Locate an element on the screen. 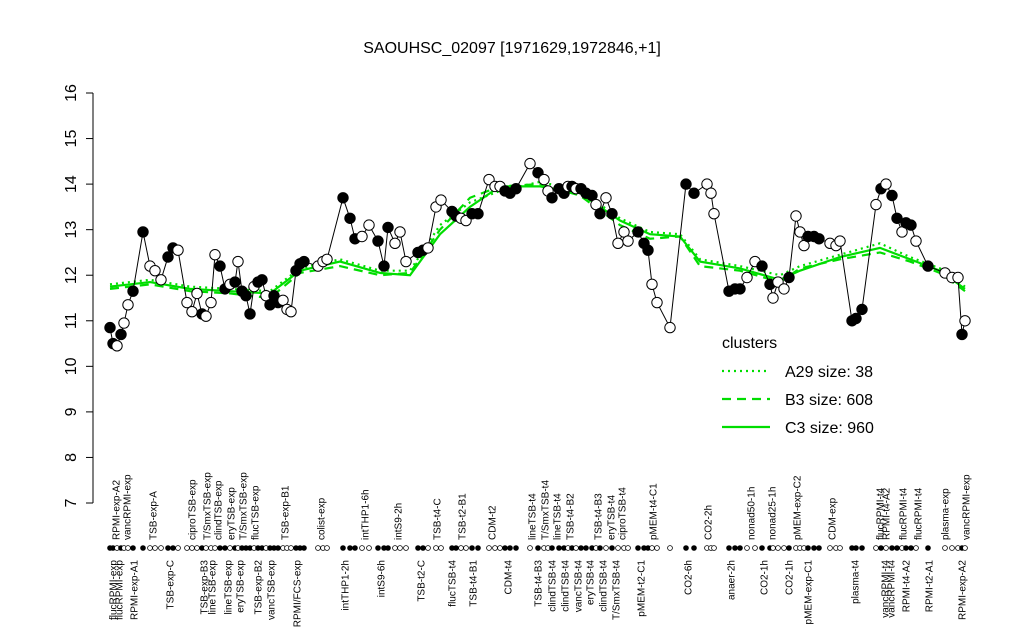 This screenshot has height=640, width=1024. sample-label: anaer-2h is located at coordinates (732, 580).